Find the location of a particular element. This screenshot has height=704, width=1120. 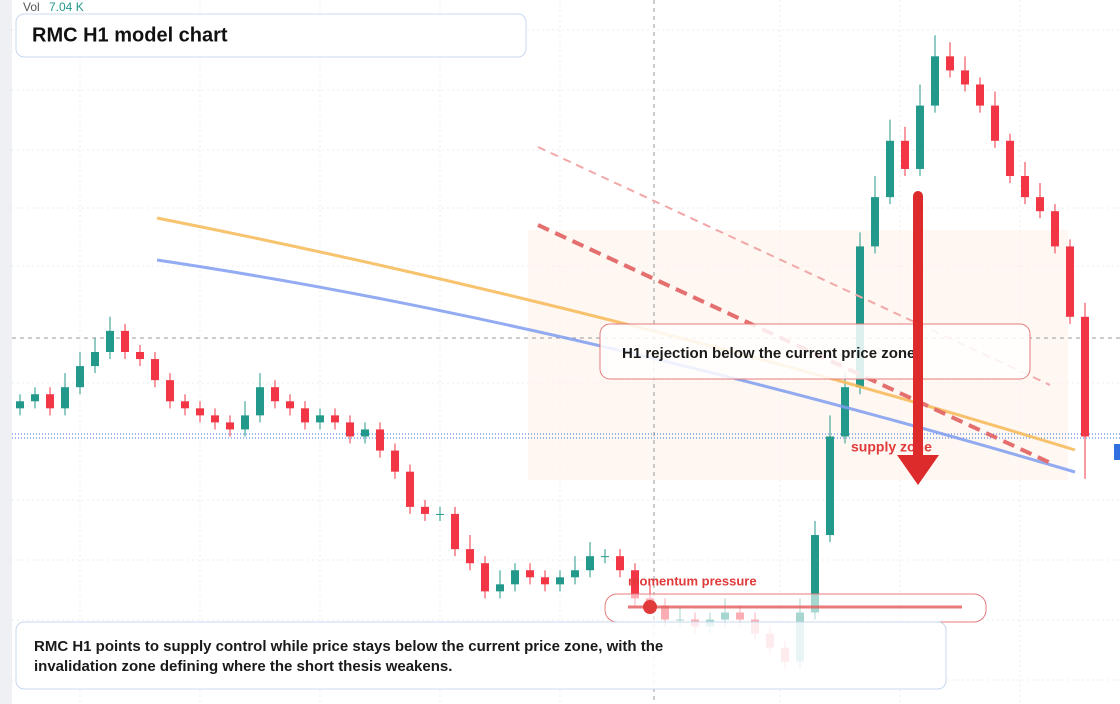

volume-value: 7.04 K is located at coordinates (66, 7).